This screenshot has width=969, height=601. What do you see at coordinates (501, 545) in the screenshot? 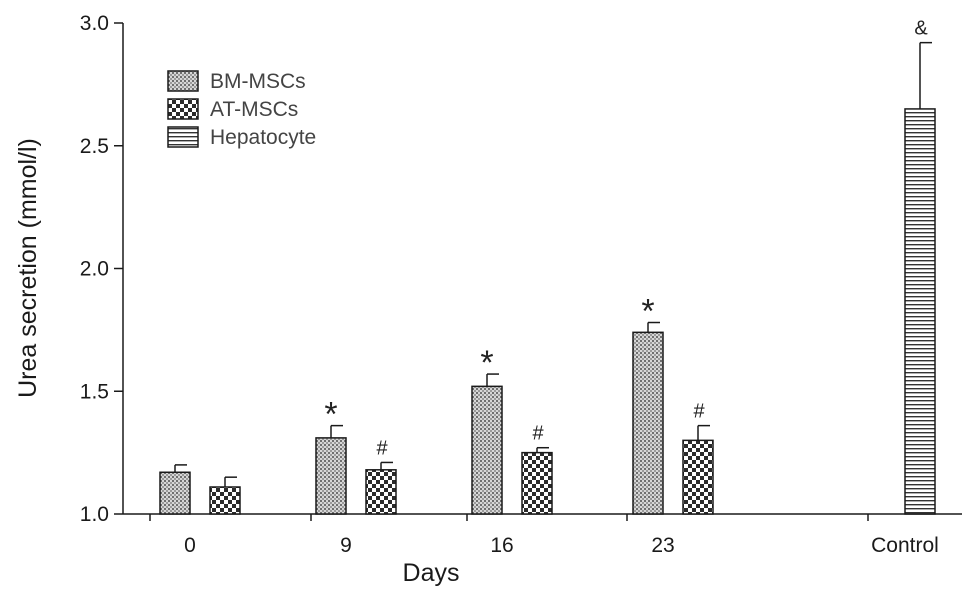
I see `x-tick-label: 16` at bounding box center [501, 545].